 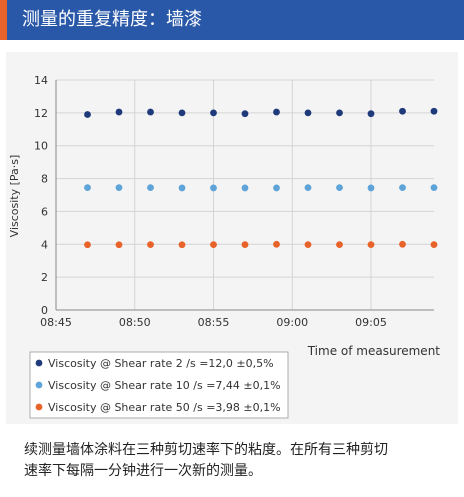 I want to click on y-tick-label: 14, so click(x=41, y=80).